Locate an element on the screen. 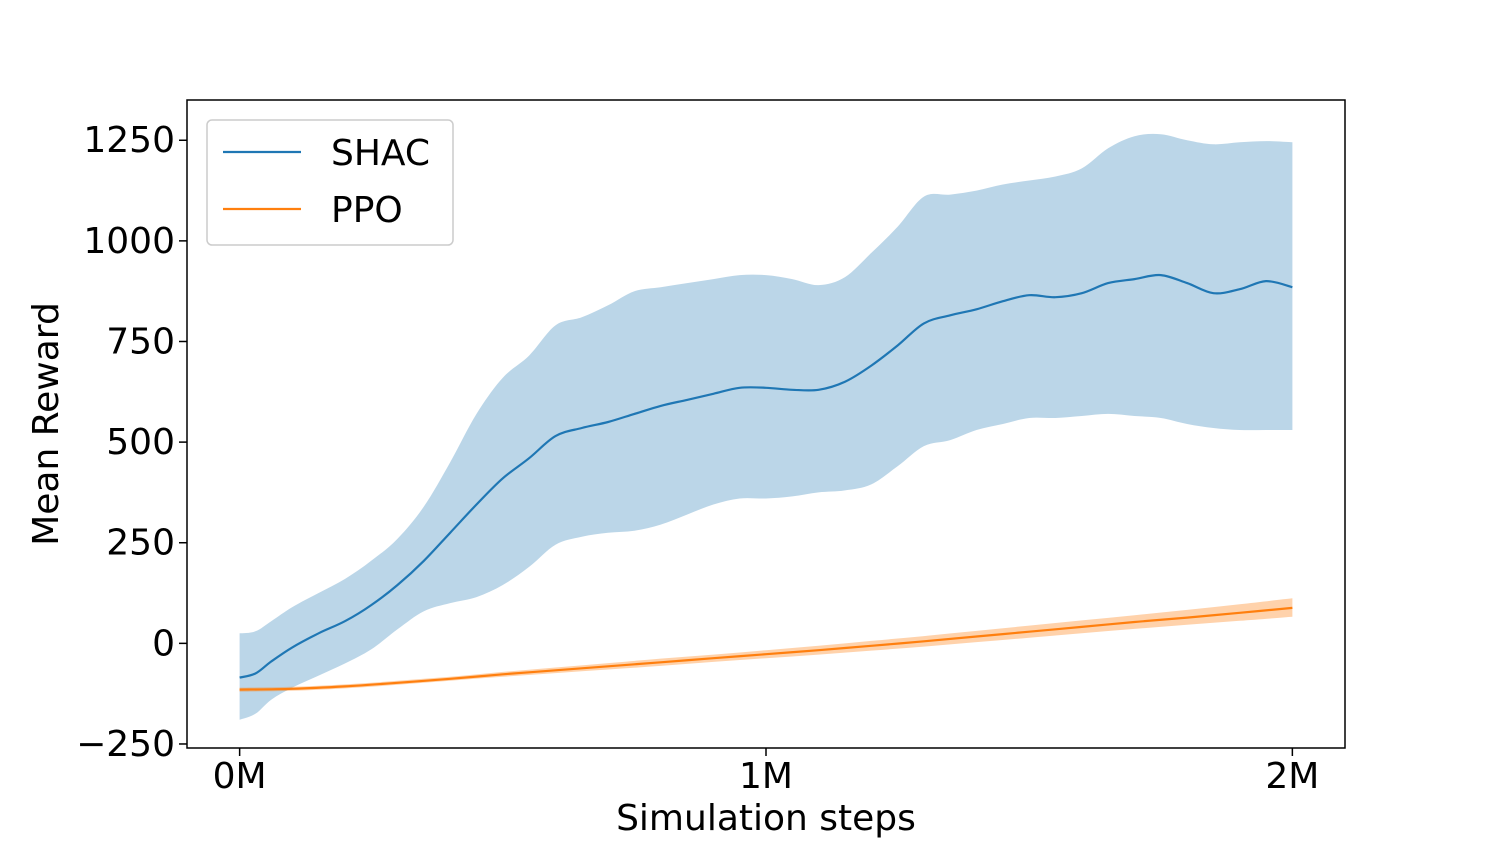  y-tick-label: −250 is located at coordinates (125, 744).